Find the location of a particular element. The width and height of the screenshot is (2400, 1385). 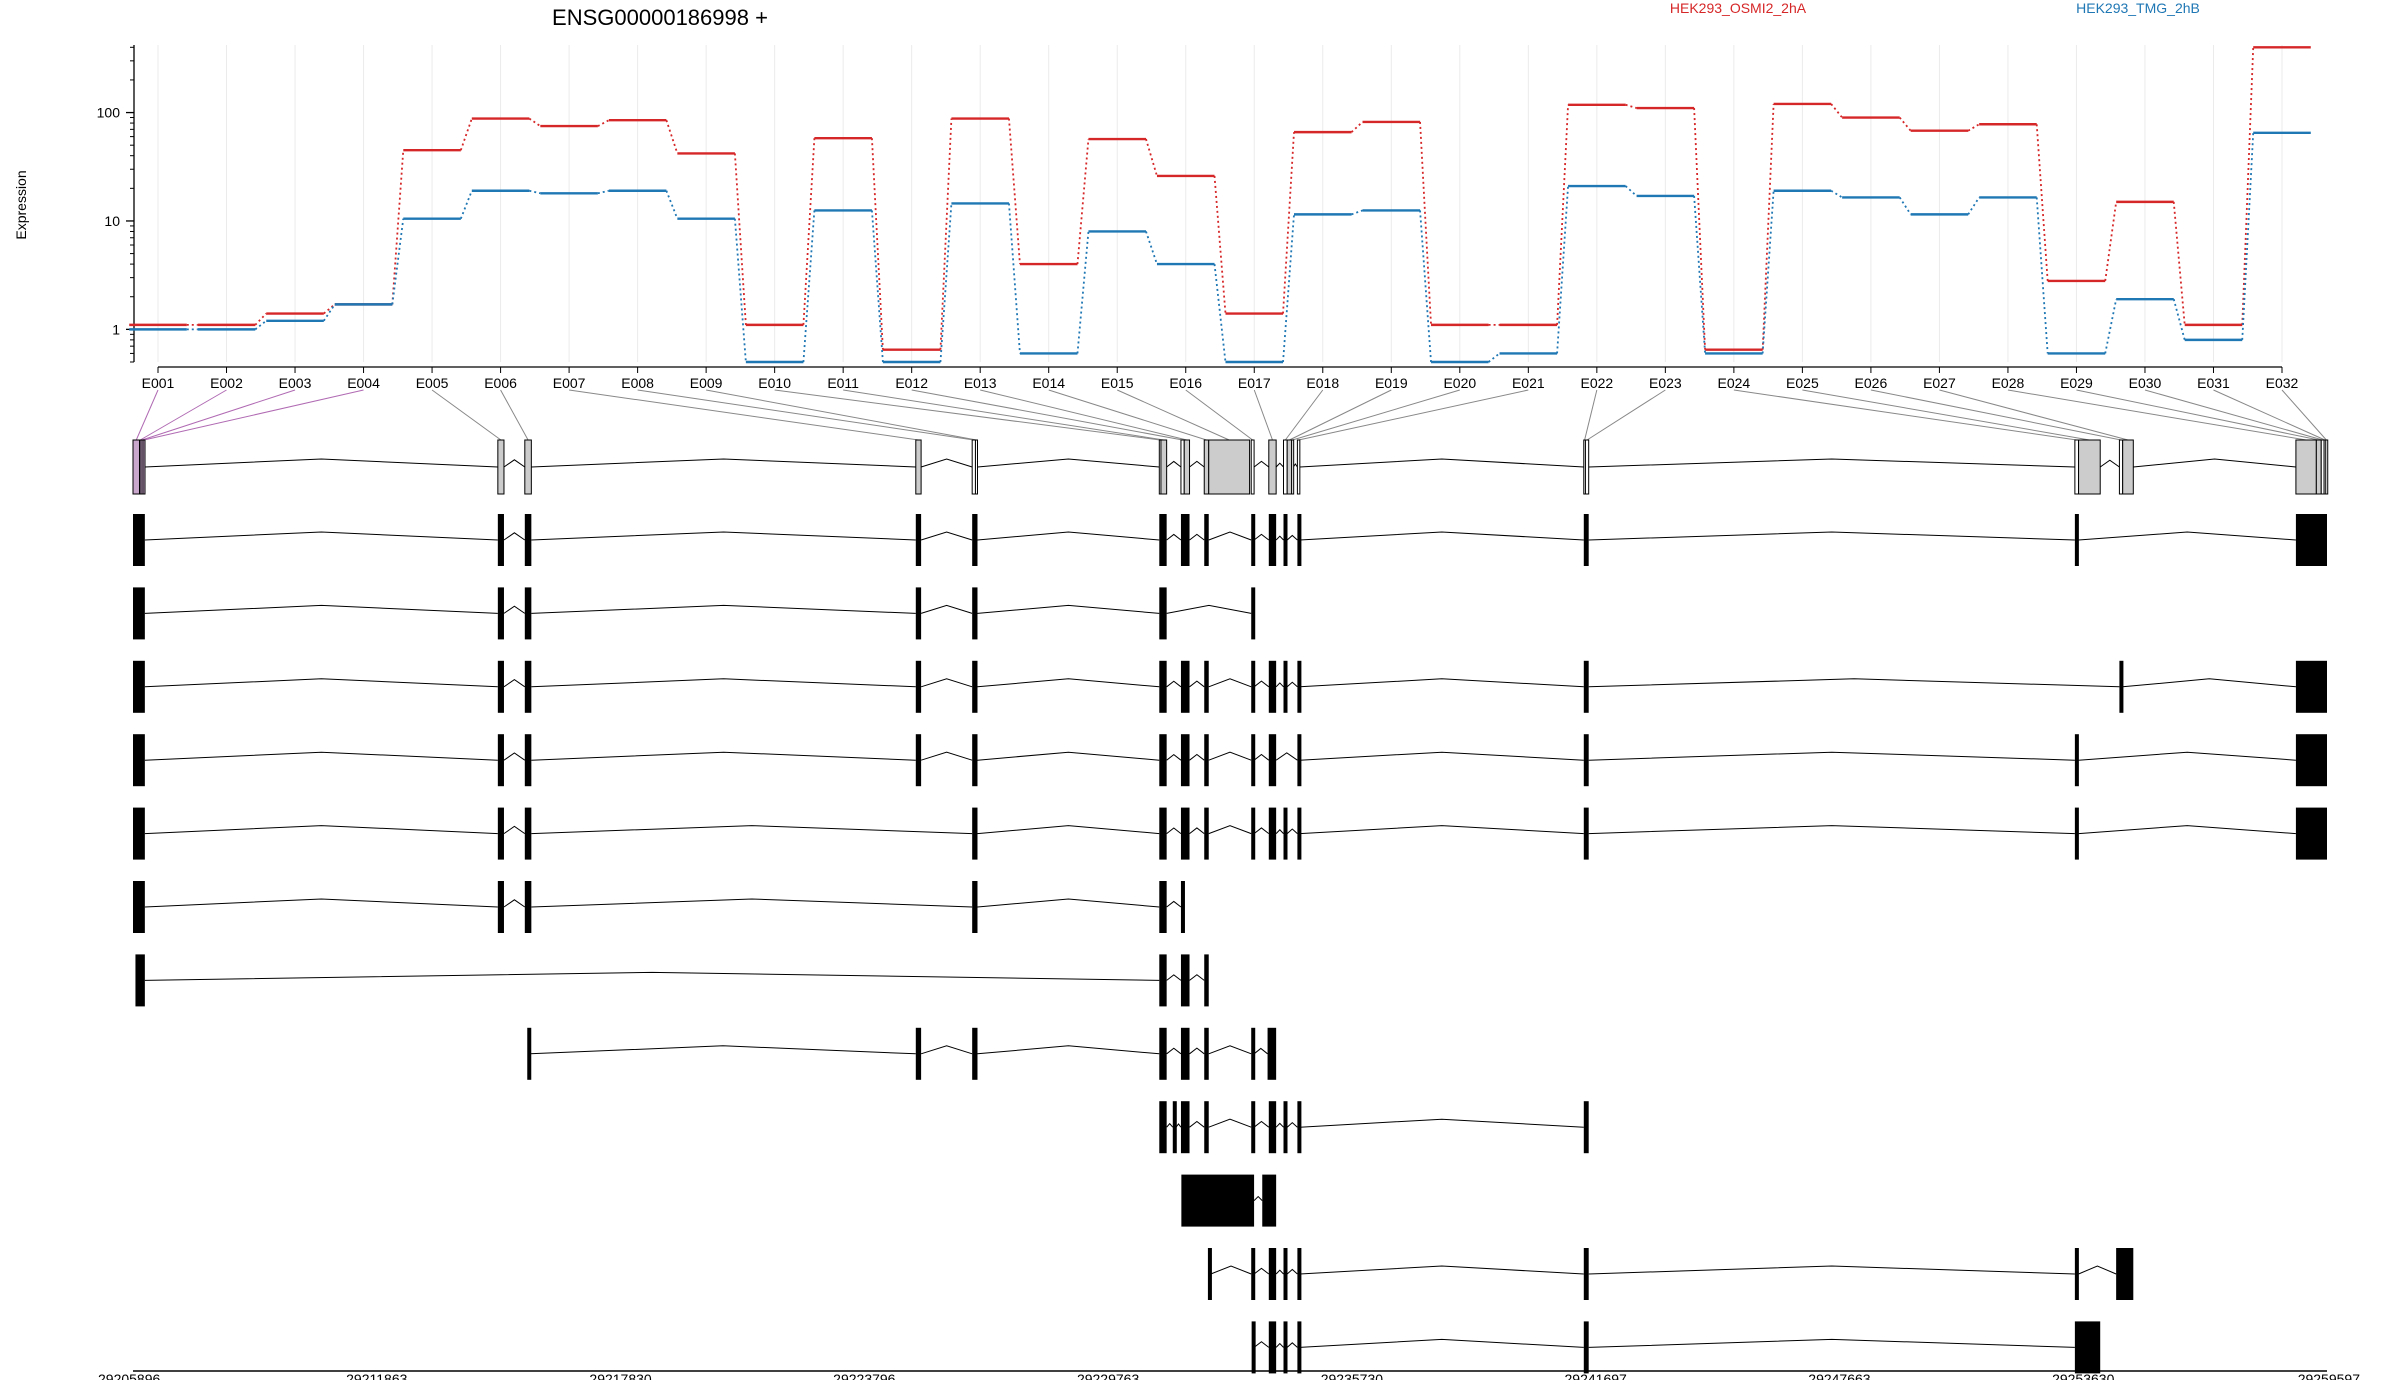

genomic-axis-label: 29259597 is located at coordinates (2329, 1375).